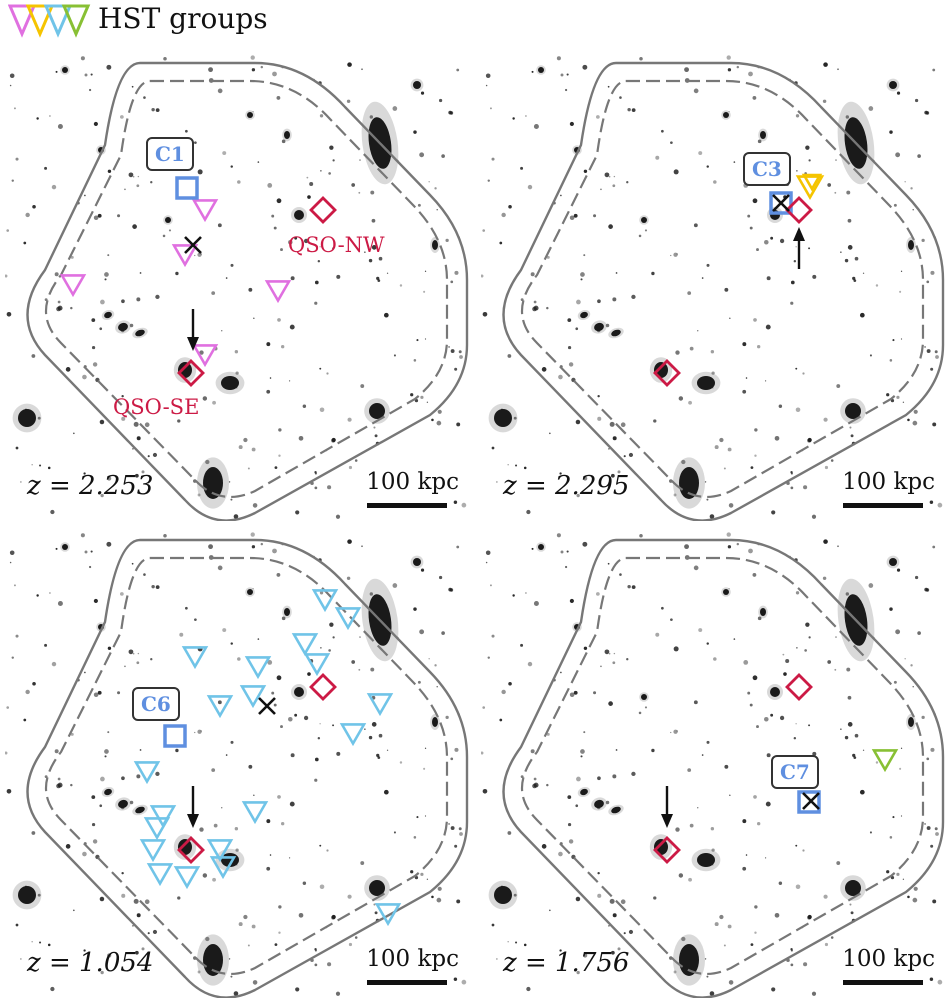 Image resolution: width=952 pixels, height=1005 pixels. Describe the element at coordinates (193, 344) in the screenshot. I see `arrow-down-icon` at that location.